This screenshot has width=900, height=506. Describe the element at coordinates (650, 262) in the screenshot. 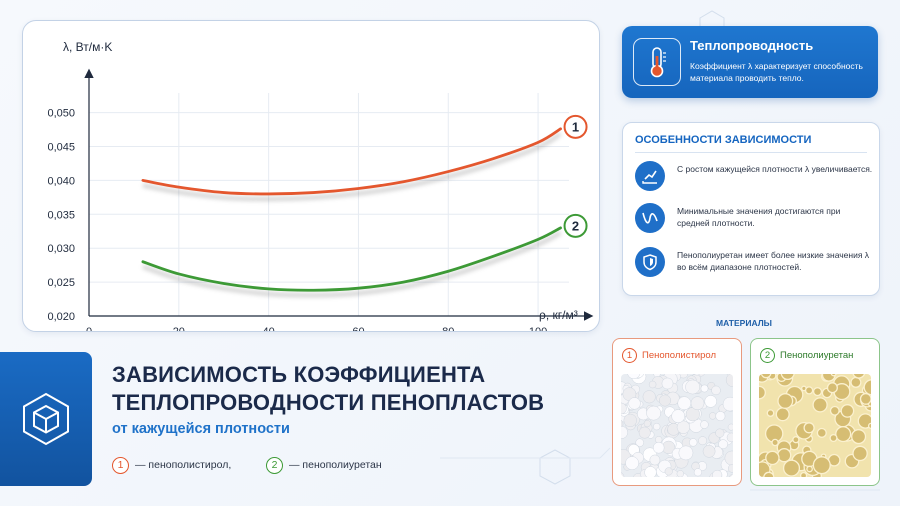

I see `shield-icon` at that location.